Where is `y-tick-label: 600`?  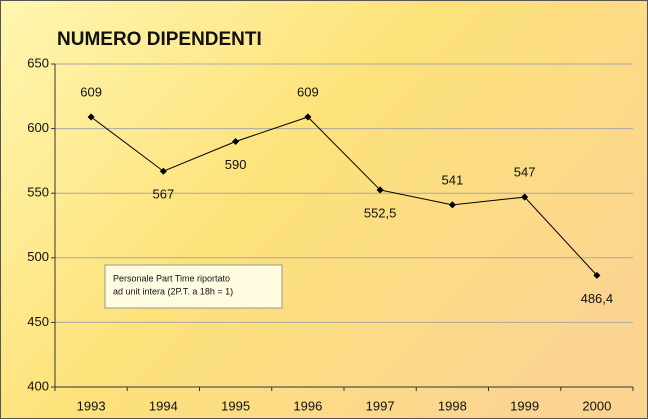 y-tick-label: 600 is located at coordinates (38, 127).